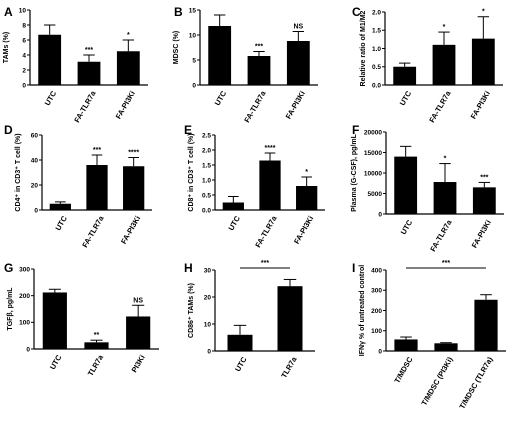 The height and width of the screenshot is (423, 520). I want to click on panel-letter: G, so click(8, 268).